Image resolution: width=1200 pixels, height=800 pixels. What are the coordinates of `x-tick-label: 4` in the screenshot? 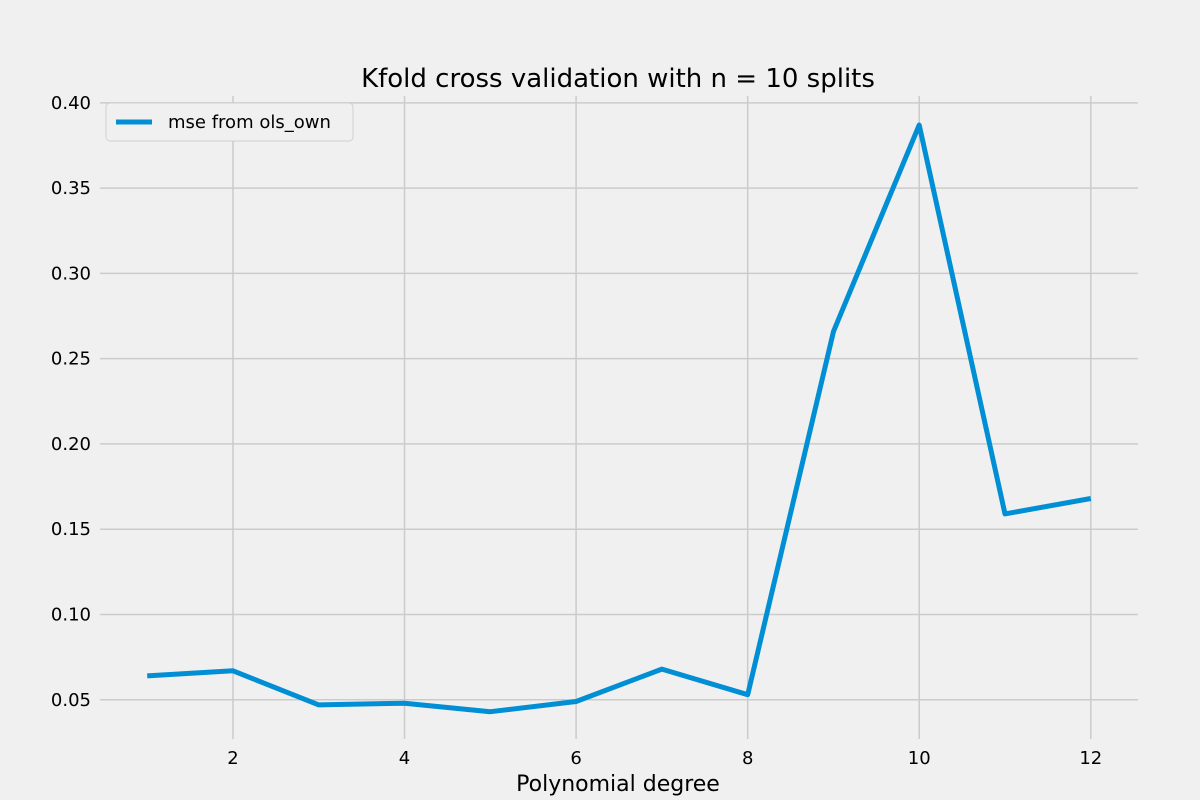 It's located at (404, 758).